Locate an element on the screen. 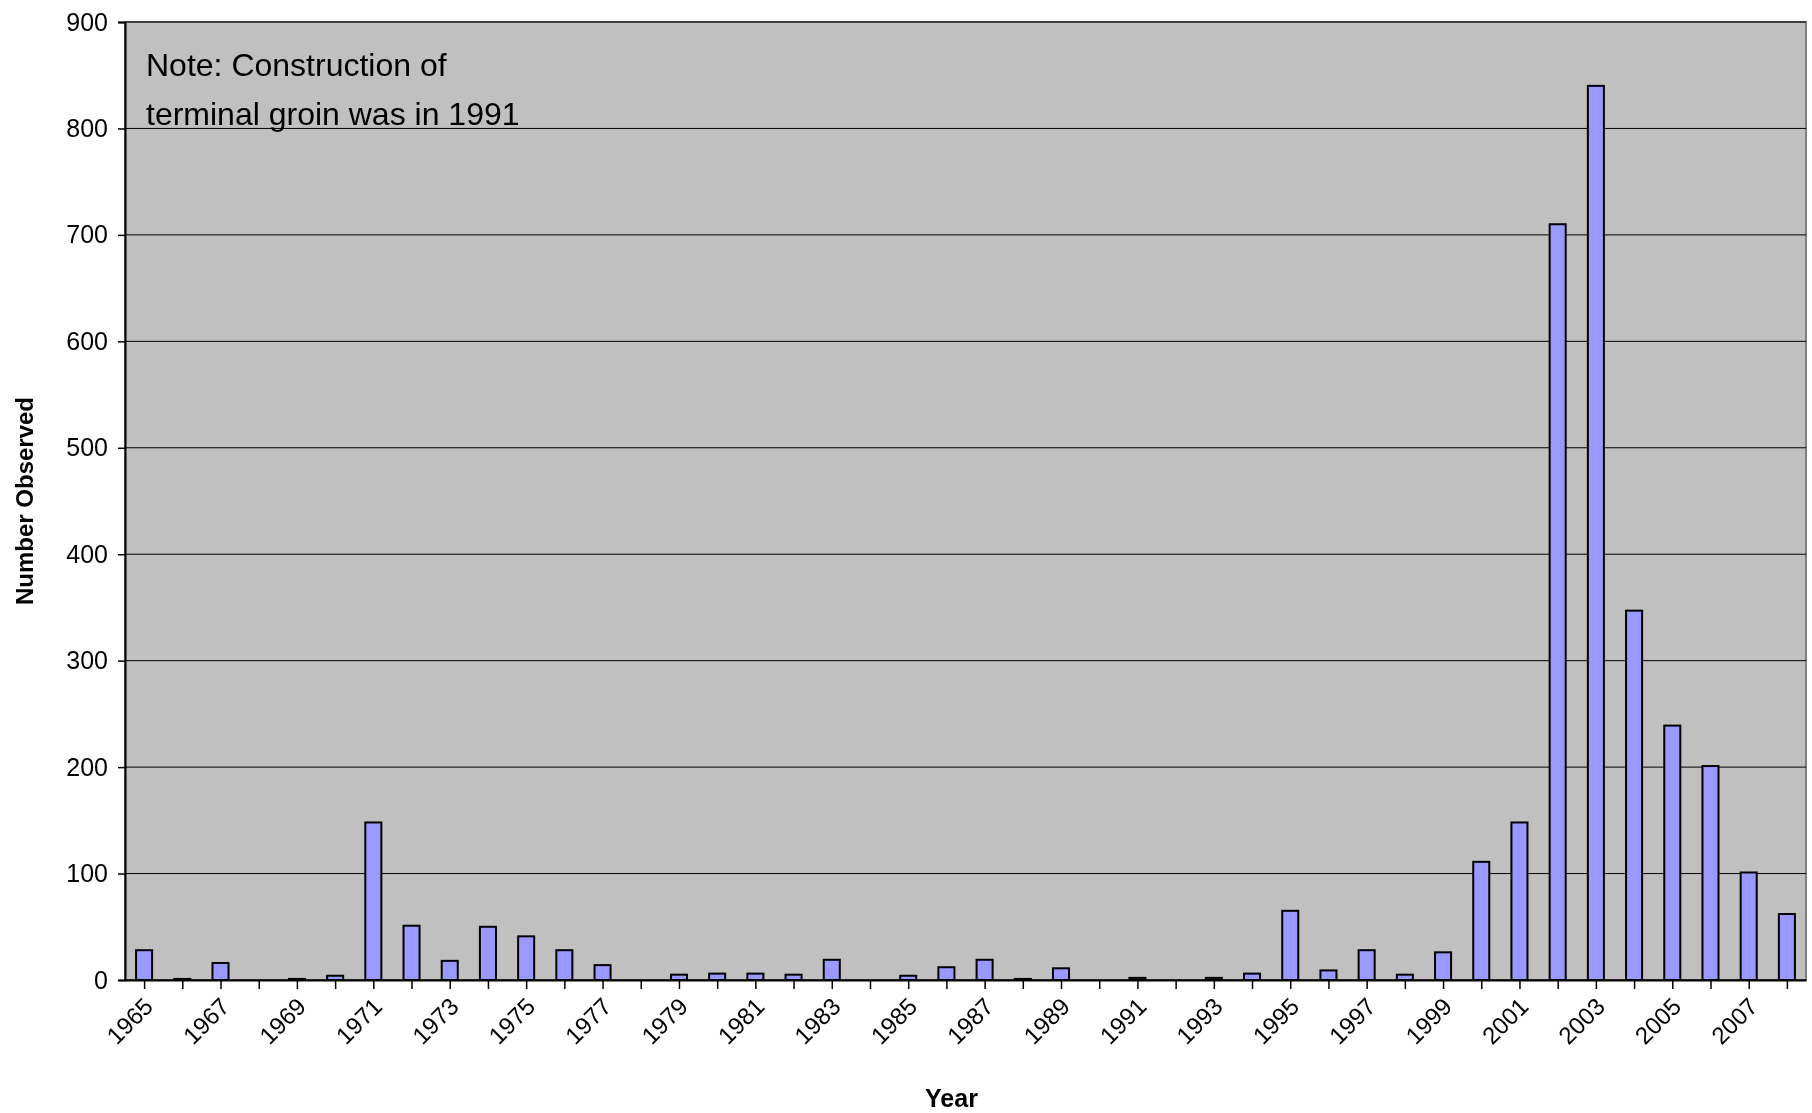 The image size is (1812, 1113). y-tick-label: 100 is located at coordinates (87, 873).